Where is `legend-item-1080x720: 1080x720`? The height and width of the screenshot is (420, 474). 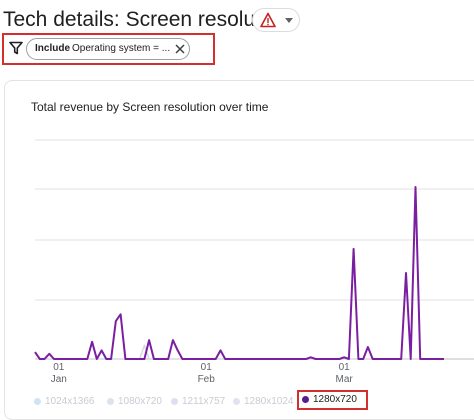
legend-item-1080x720: 1080x720 is located at coordinates (134, 401).